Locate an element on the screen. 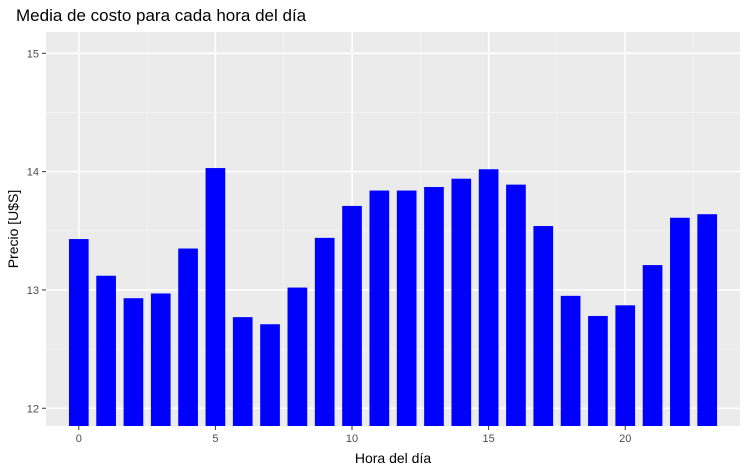  x-axis: 0 5 10 15 20 is located at coordinates (353, 435).